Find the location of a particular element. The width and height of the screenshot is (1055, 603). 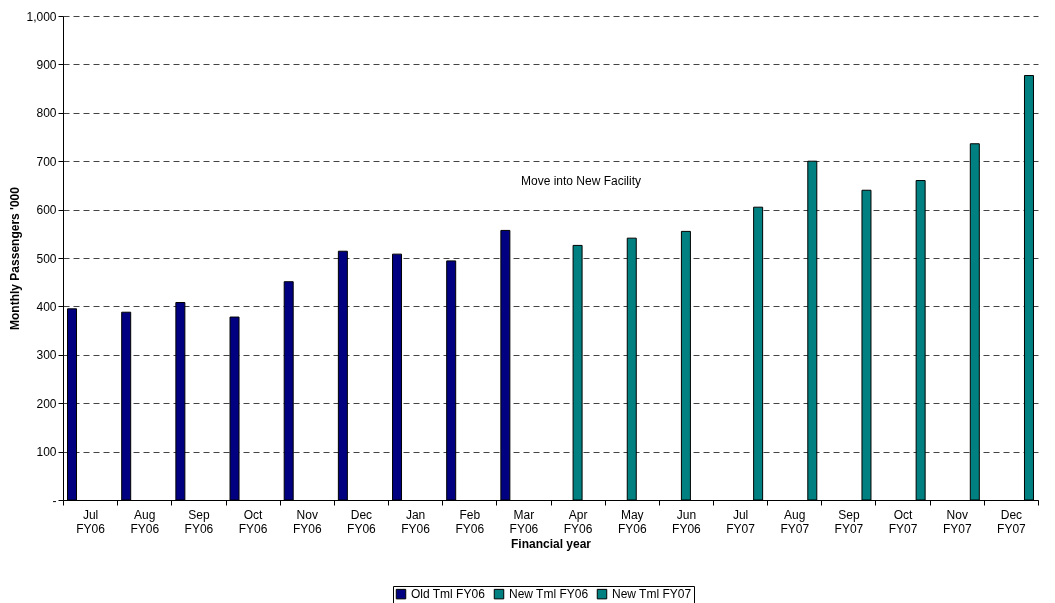

legend-label: New Tml FY07 is located at coordinates (652, 594).